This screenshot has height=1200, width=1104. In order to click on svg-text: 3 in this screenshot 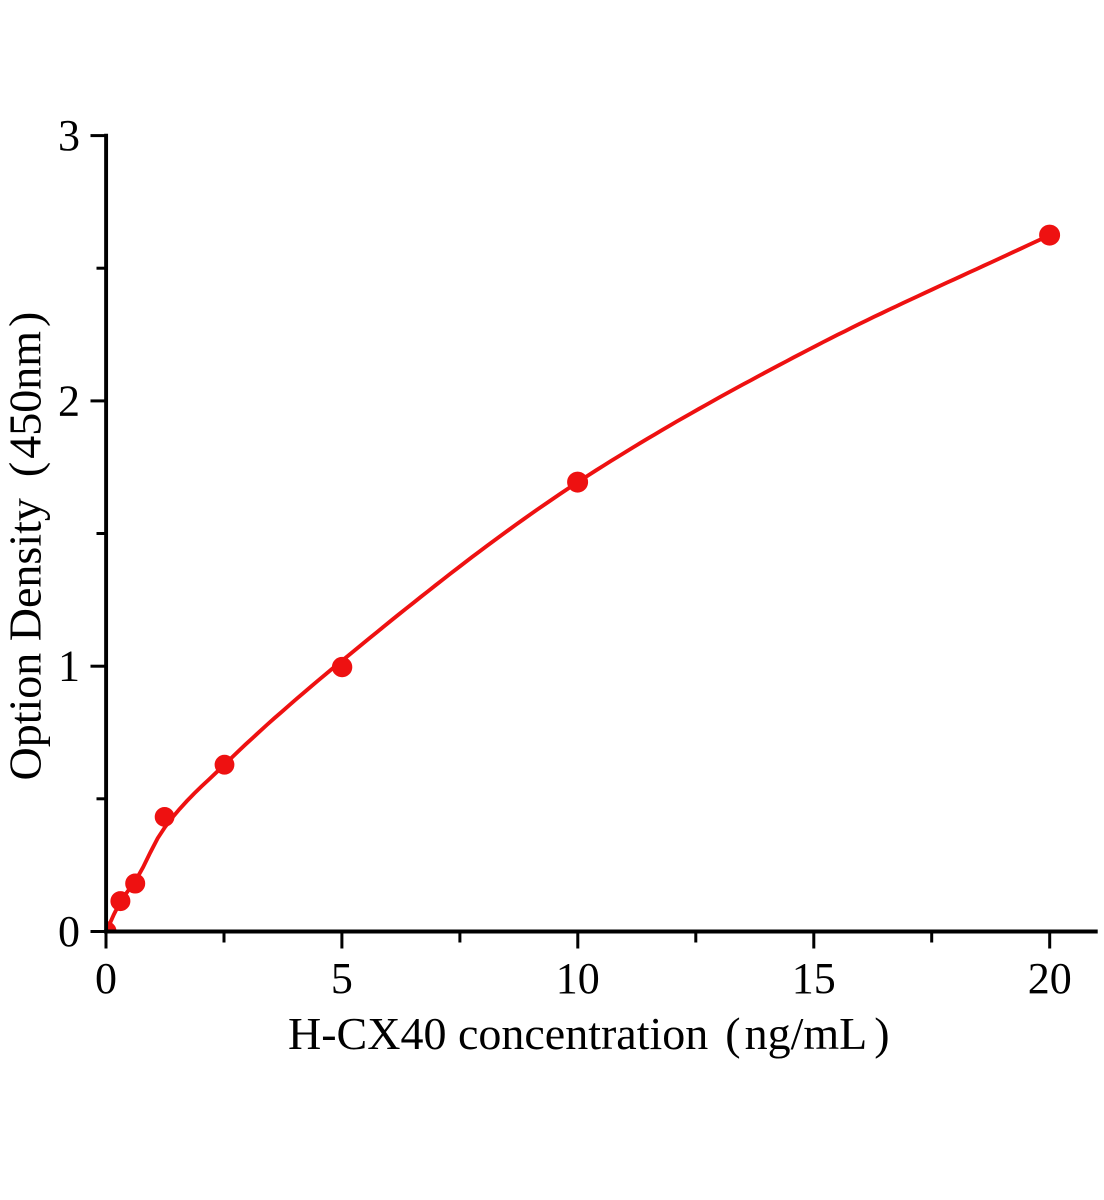, I will do `click(69, 135)`.